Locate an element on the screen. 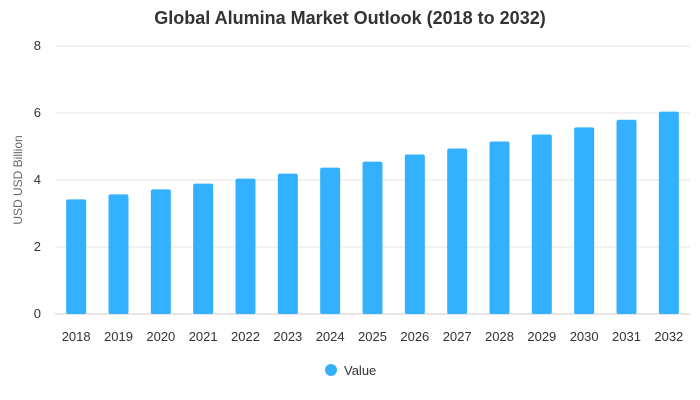  x-tick-label-2021: 2021 is located at coordinates (203, 336).